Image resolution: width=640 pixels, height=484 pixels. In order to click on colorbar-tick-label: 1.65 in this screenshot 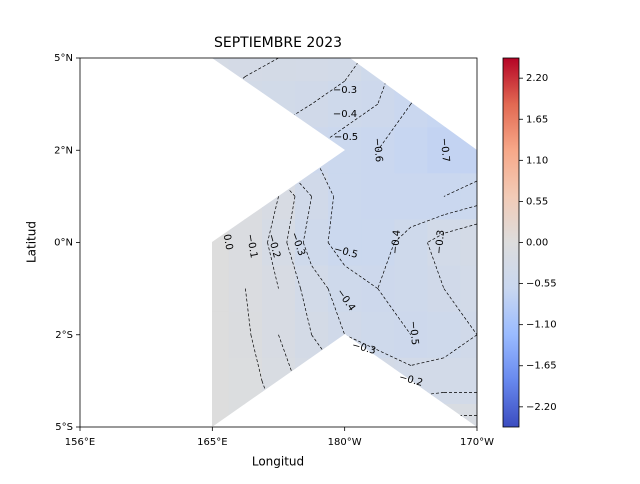, I will do `click(537, 119)`.